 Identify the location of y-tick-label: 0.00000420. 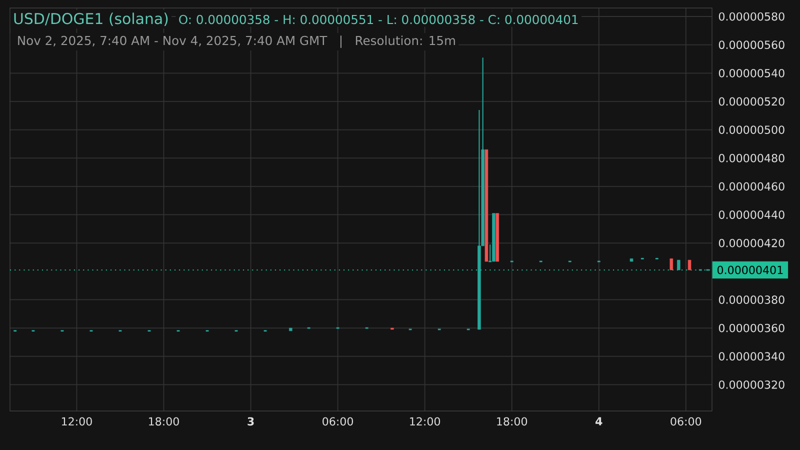
(751, 243).